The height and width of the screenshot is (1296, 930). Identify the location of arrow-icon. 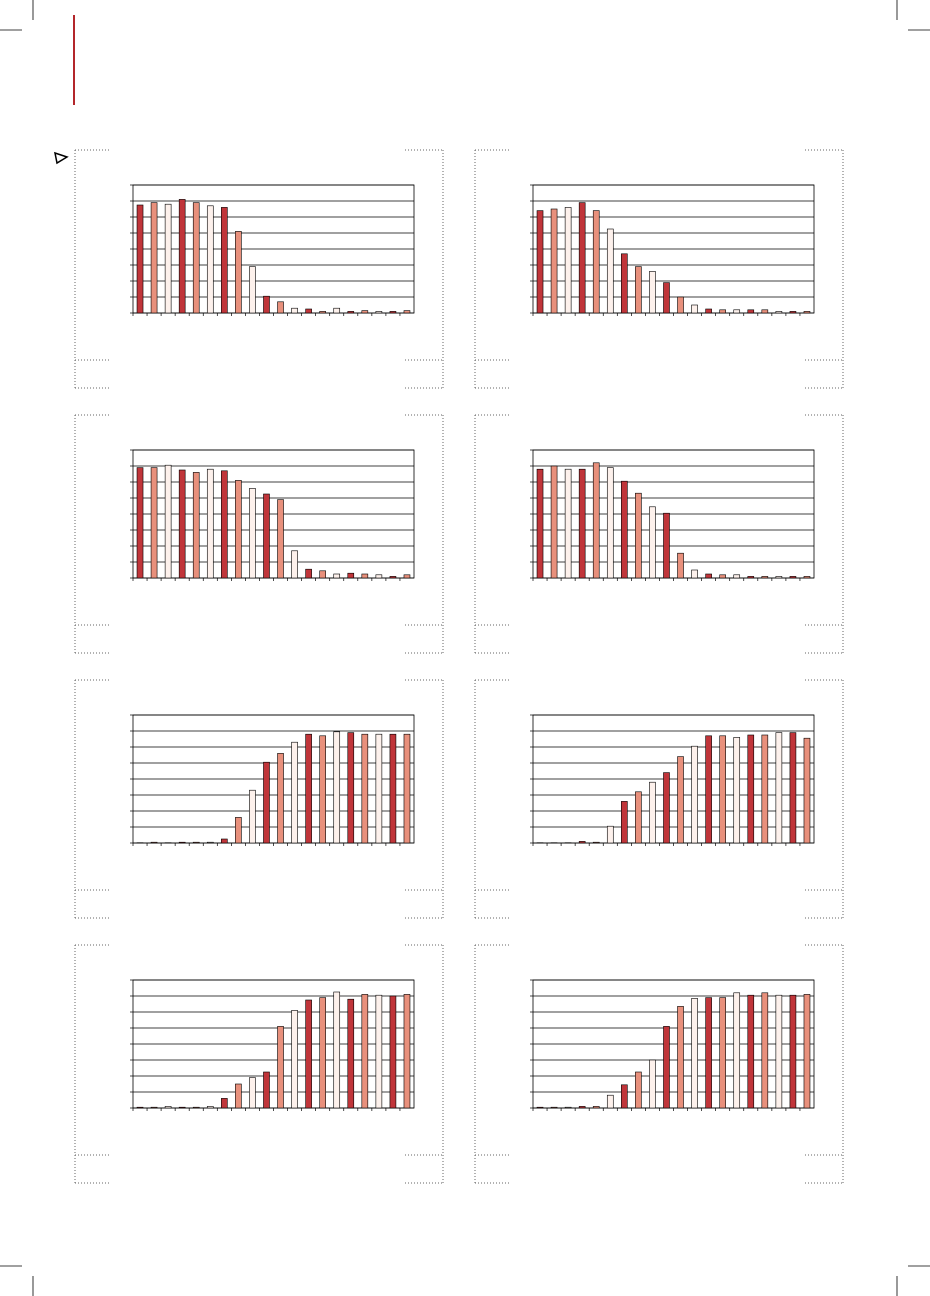
(61, 158).